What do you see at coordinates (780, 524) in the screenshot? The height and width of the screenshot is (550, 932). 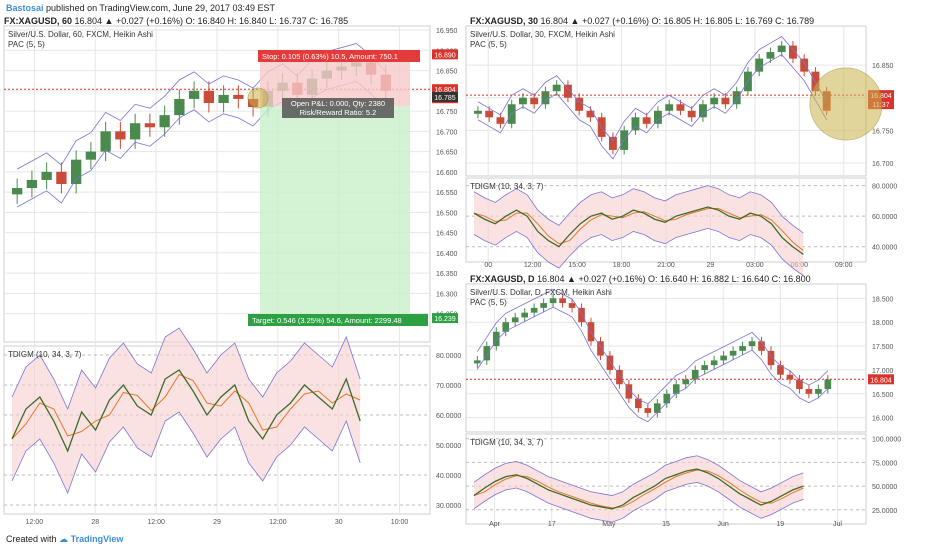 I see `panel-d-xtick-label: 19` at bounding box center [780, 524].